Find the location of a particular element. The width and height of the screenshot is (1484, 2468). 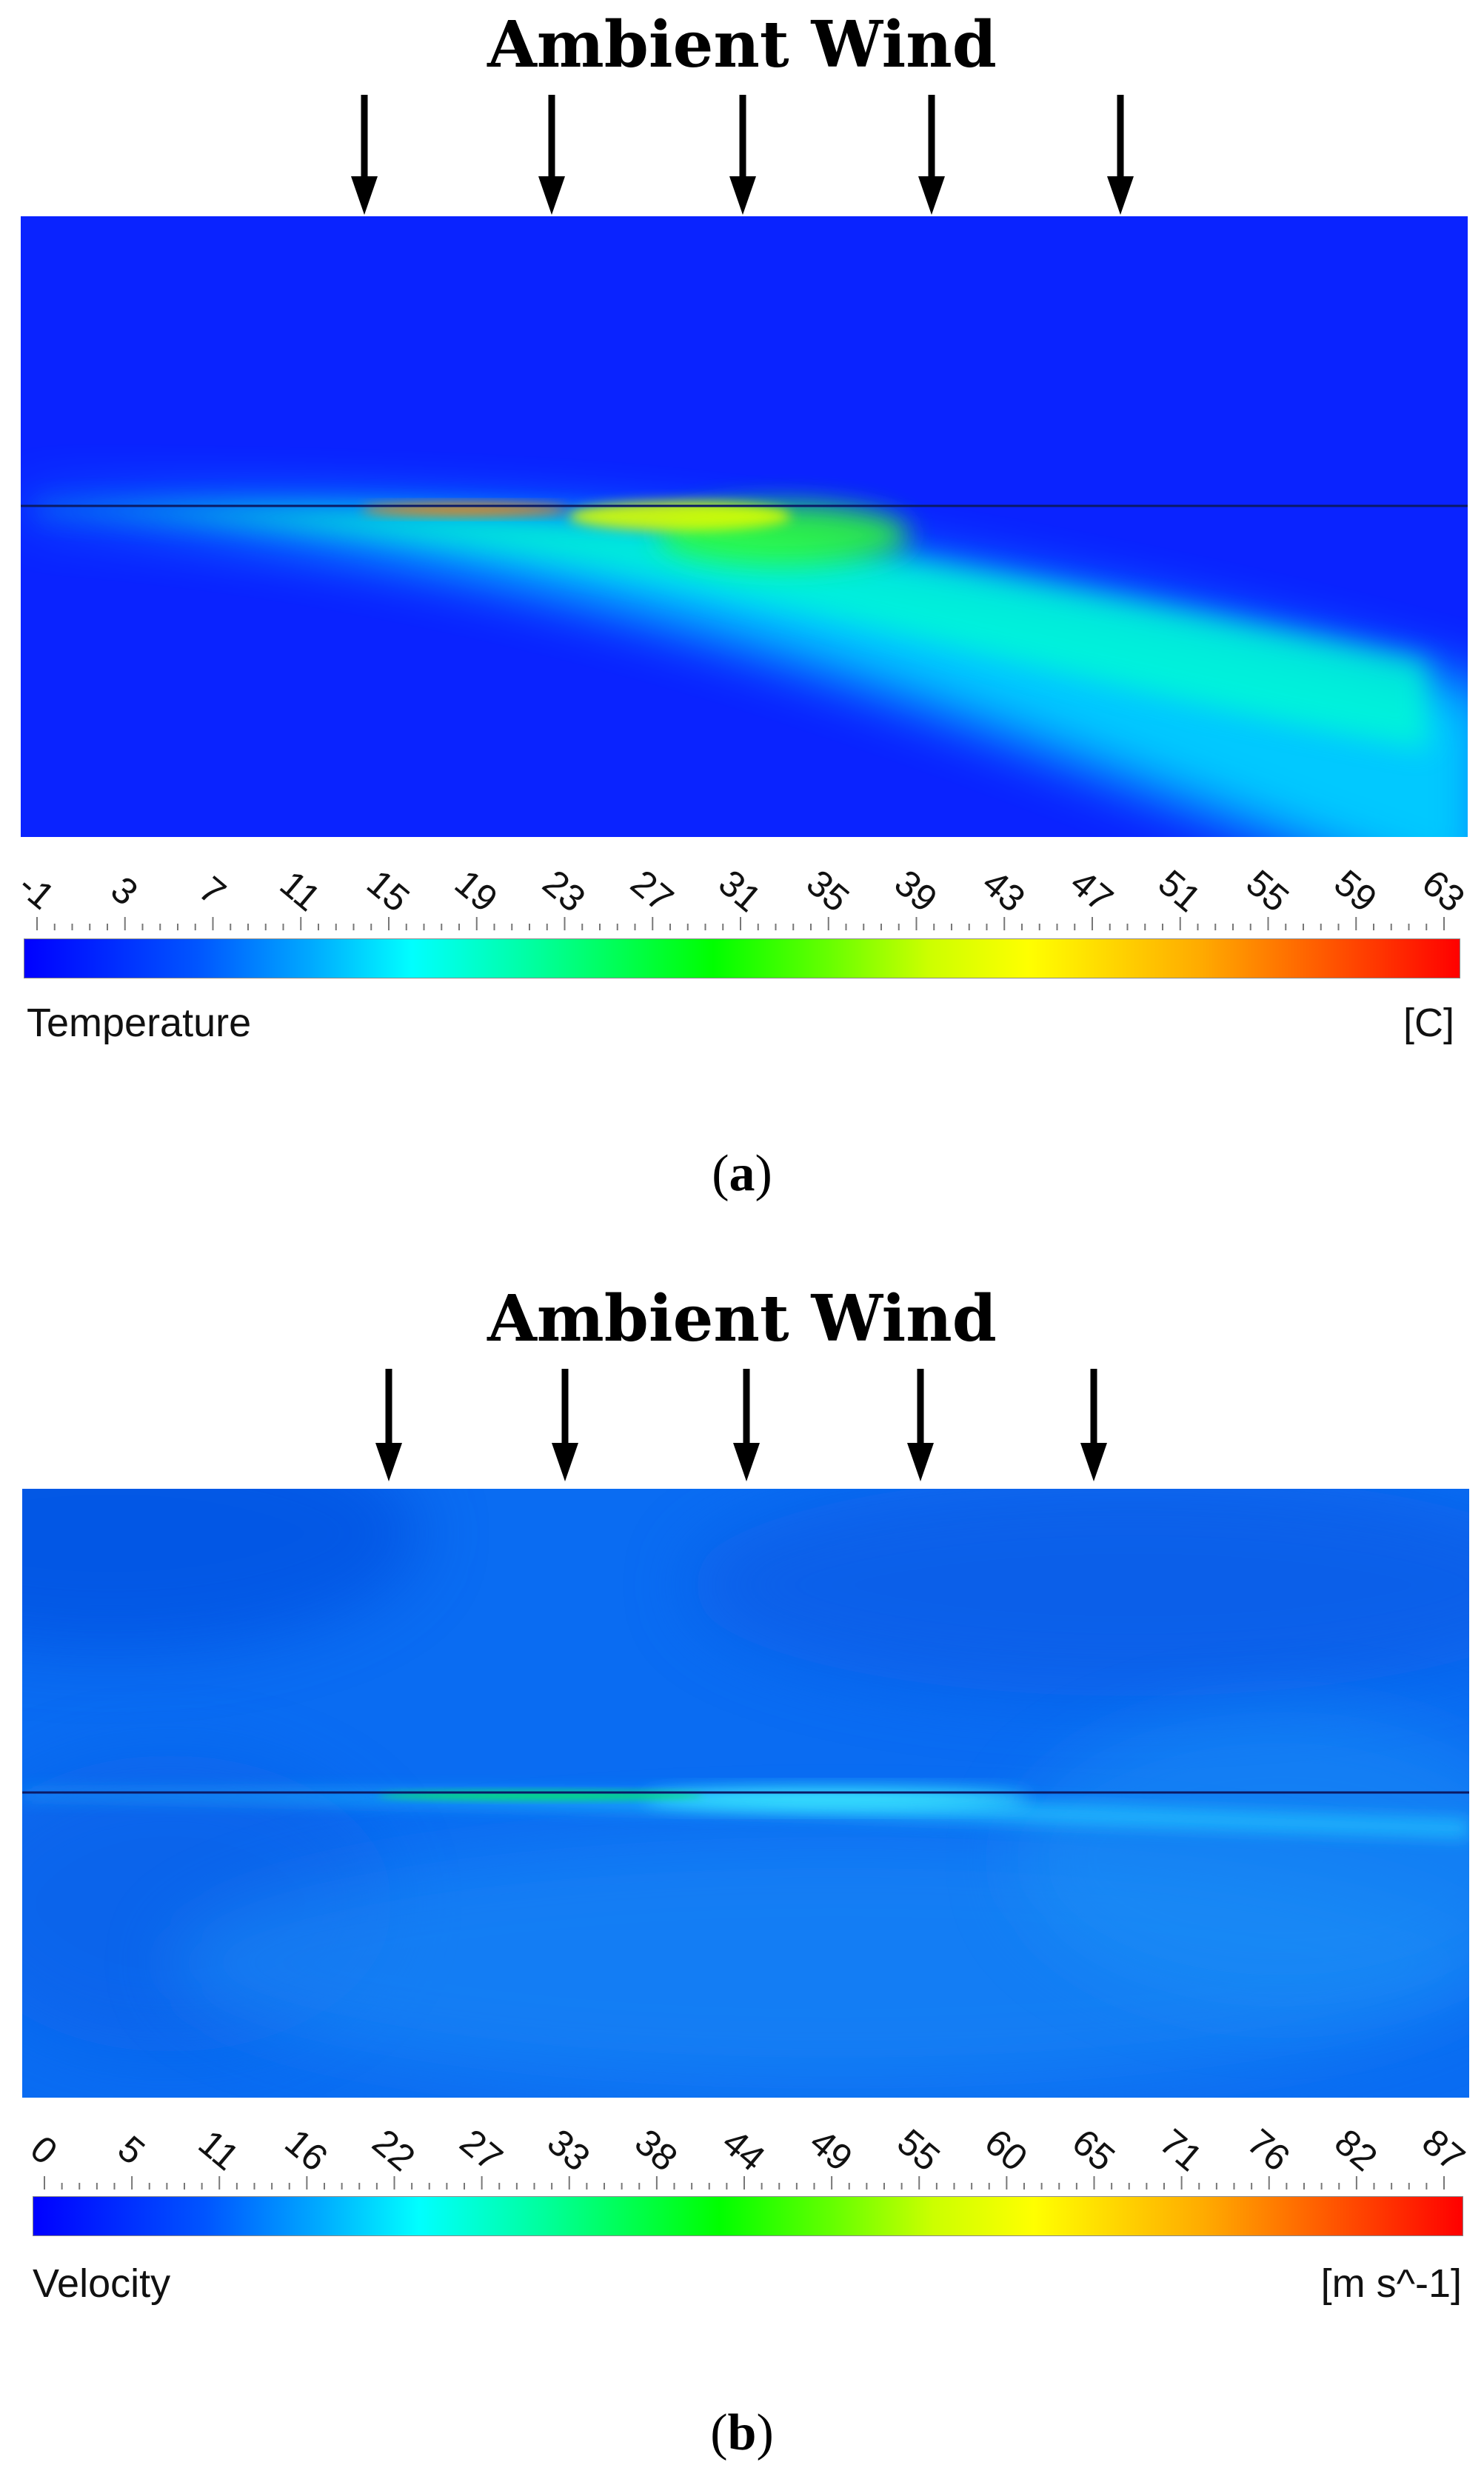

wind-arrow-a3 is located at coordinates (742, 155).